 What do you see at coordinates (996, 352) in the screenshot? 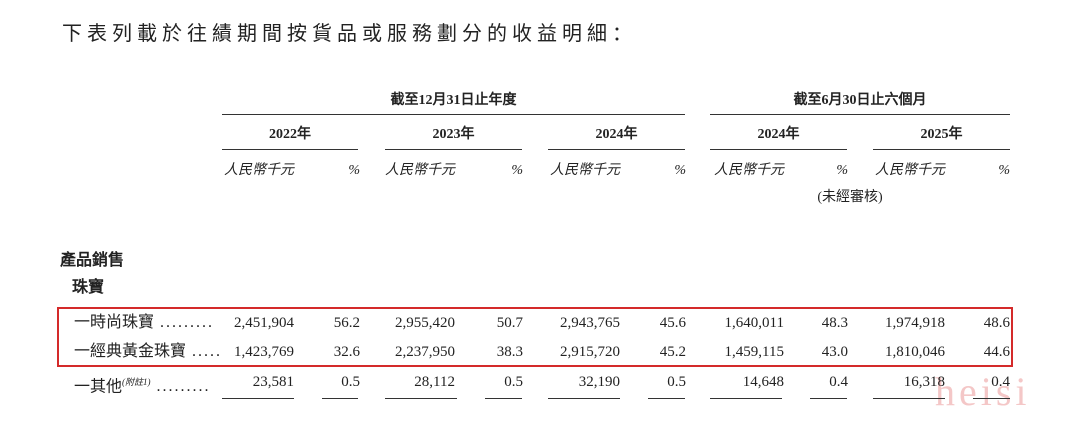
I see `cell: 44.6` at bounding box center [996, 352].